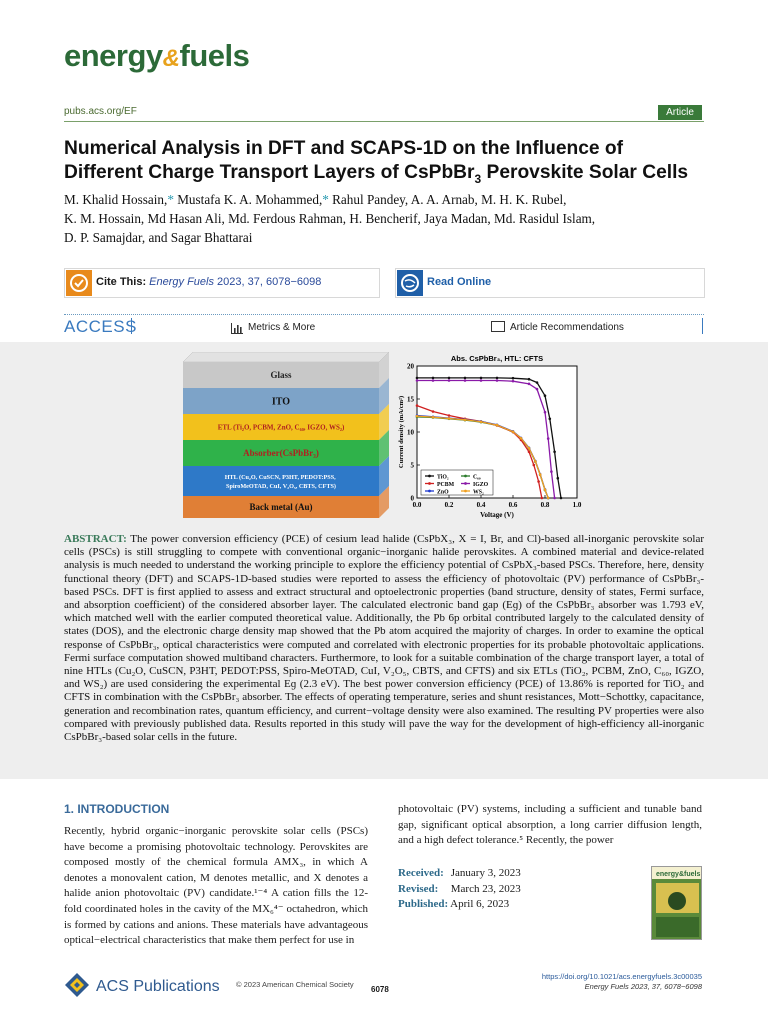 The height and width of the screenshot is (1024, 768). Describe the element at coordinates (676, 903) in the screenshot. I see `journal-cover-thumbnail: energy&fuels` at that location.